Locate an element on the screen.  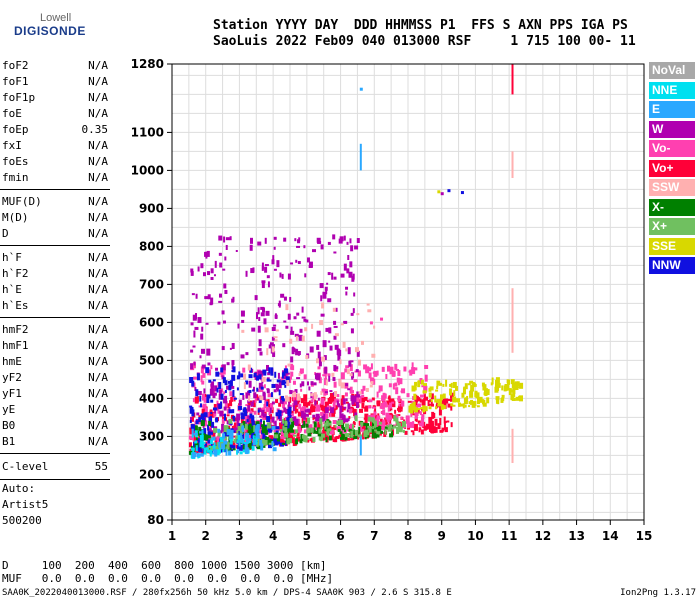
param-name: yF1 is located at coordinates (12, 393).